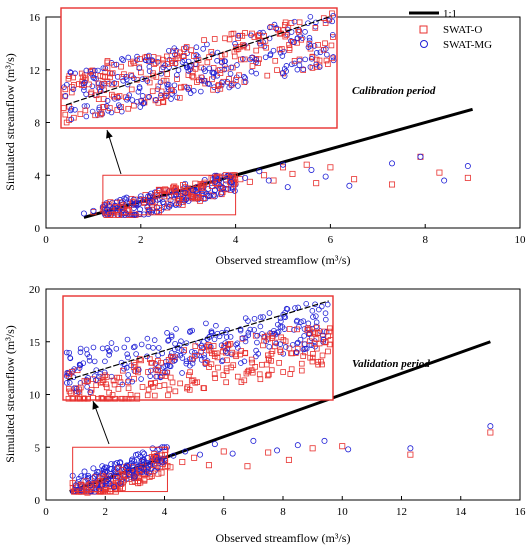  Describe the element at coordinates (424, 44) in the screenshot. I see `legend-swat-mg-swatch` at that location.